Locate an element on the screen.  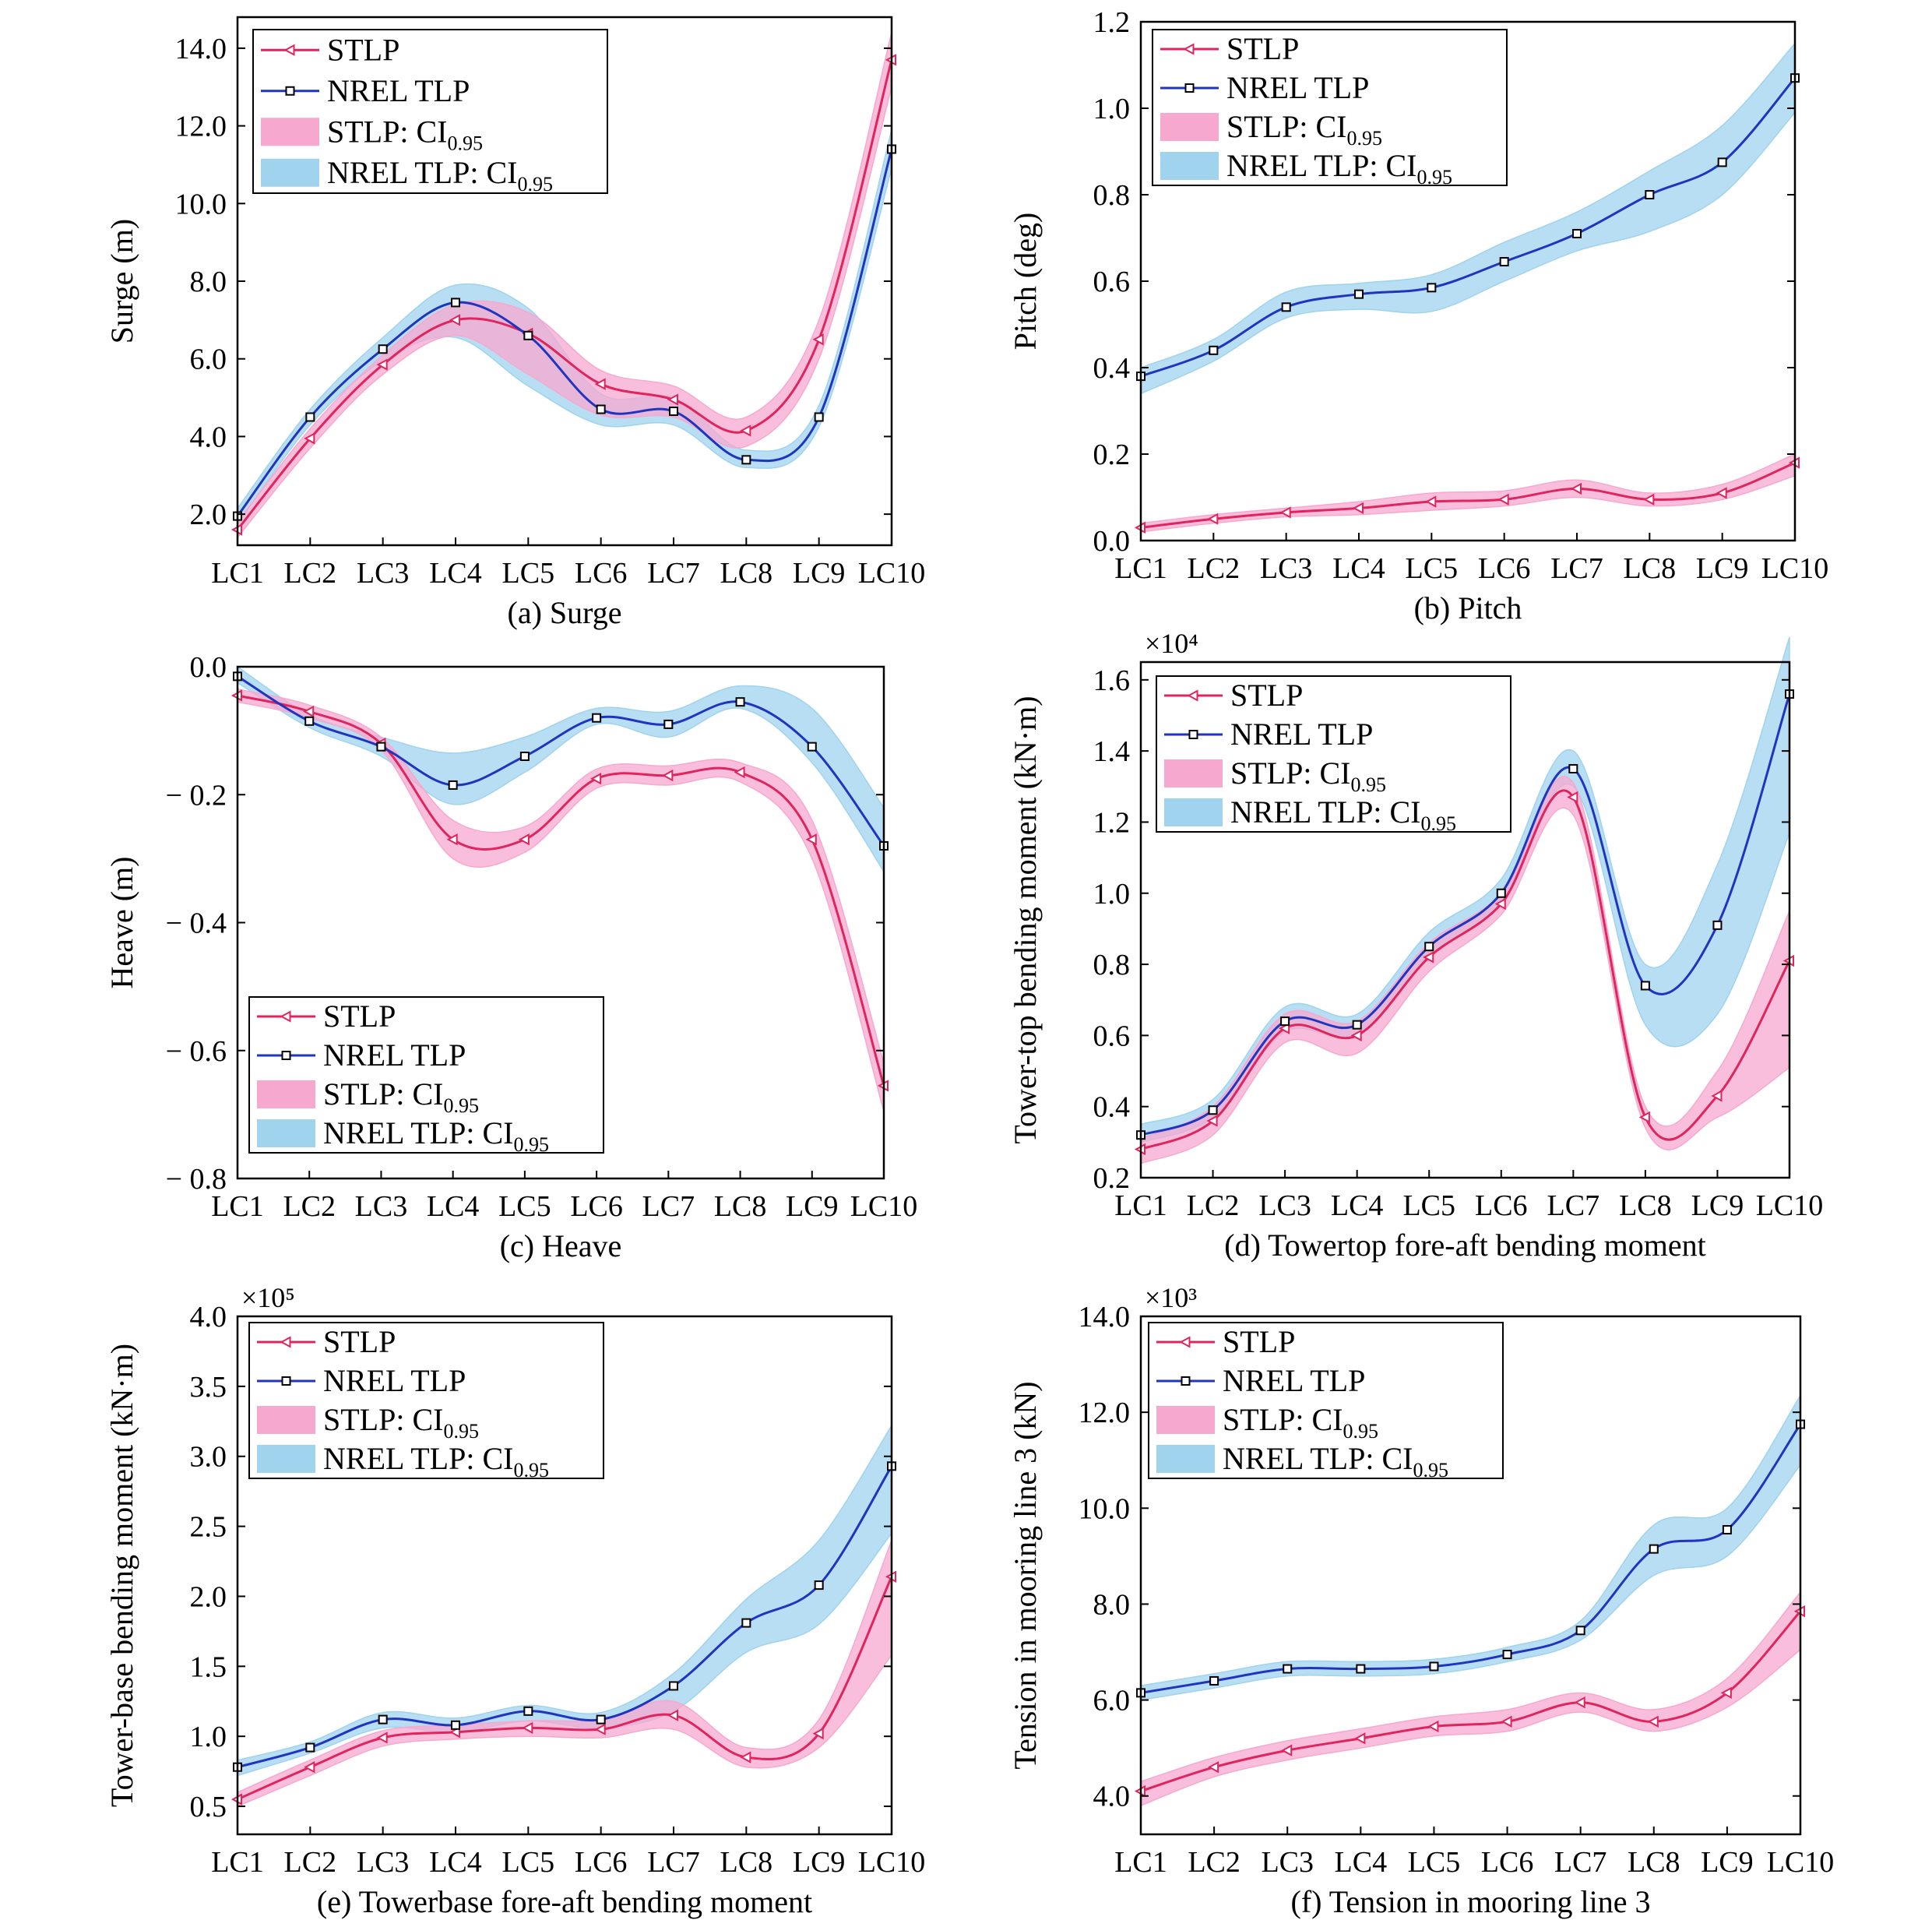
axis-exponent-label: ×10⁵ is located at coordinates (268, 1297).